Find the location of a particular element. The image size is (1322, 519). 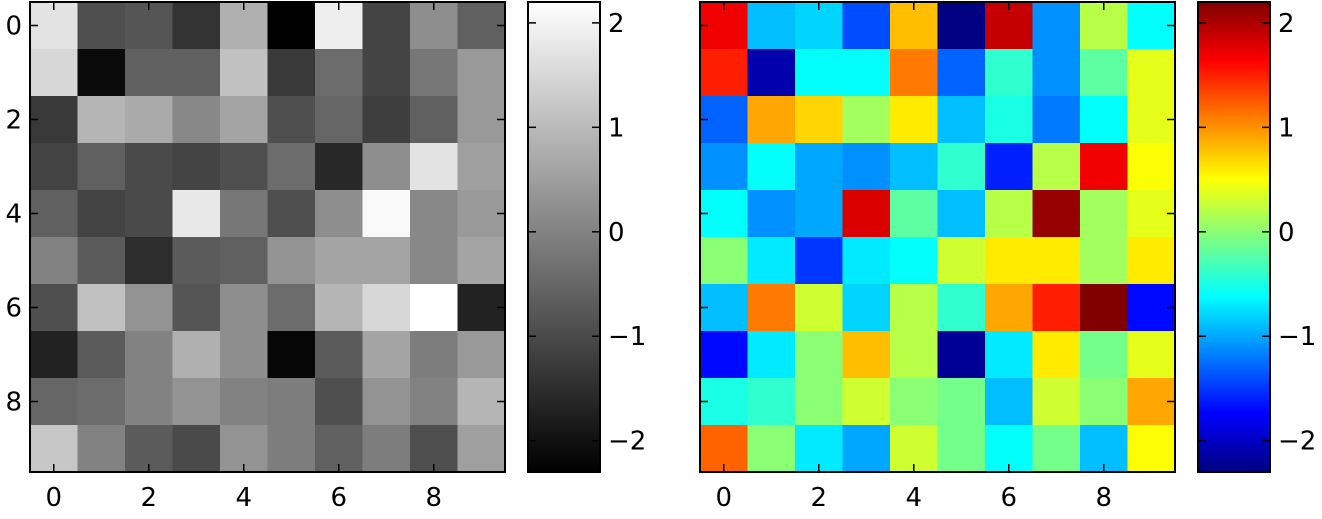

heatmap-cell-r4-c2 is located at coordinates (819, 214).